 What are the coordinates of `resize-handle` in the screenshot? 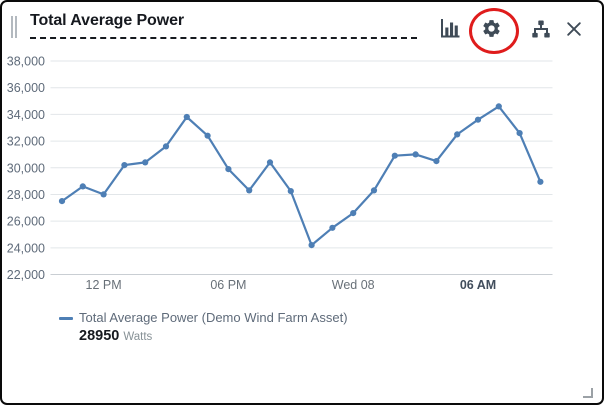 It's located at (588, 393).